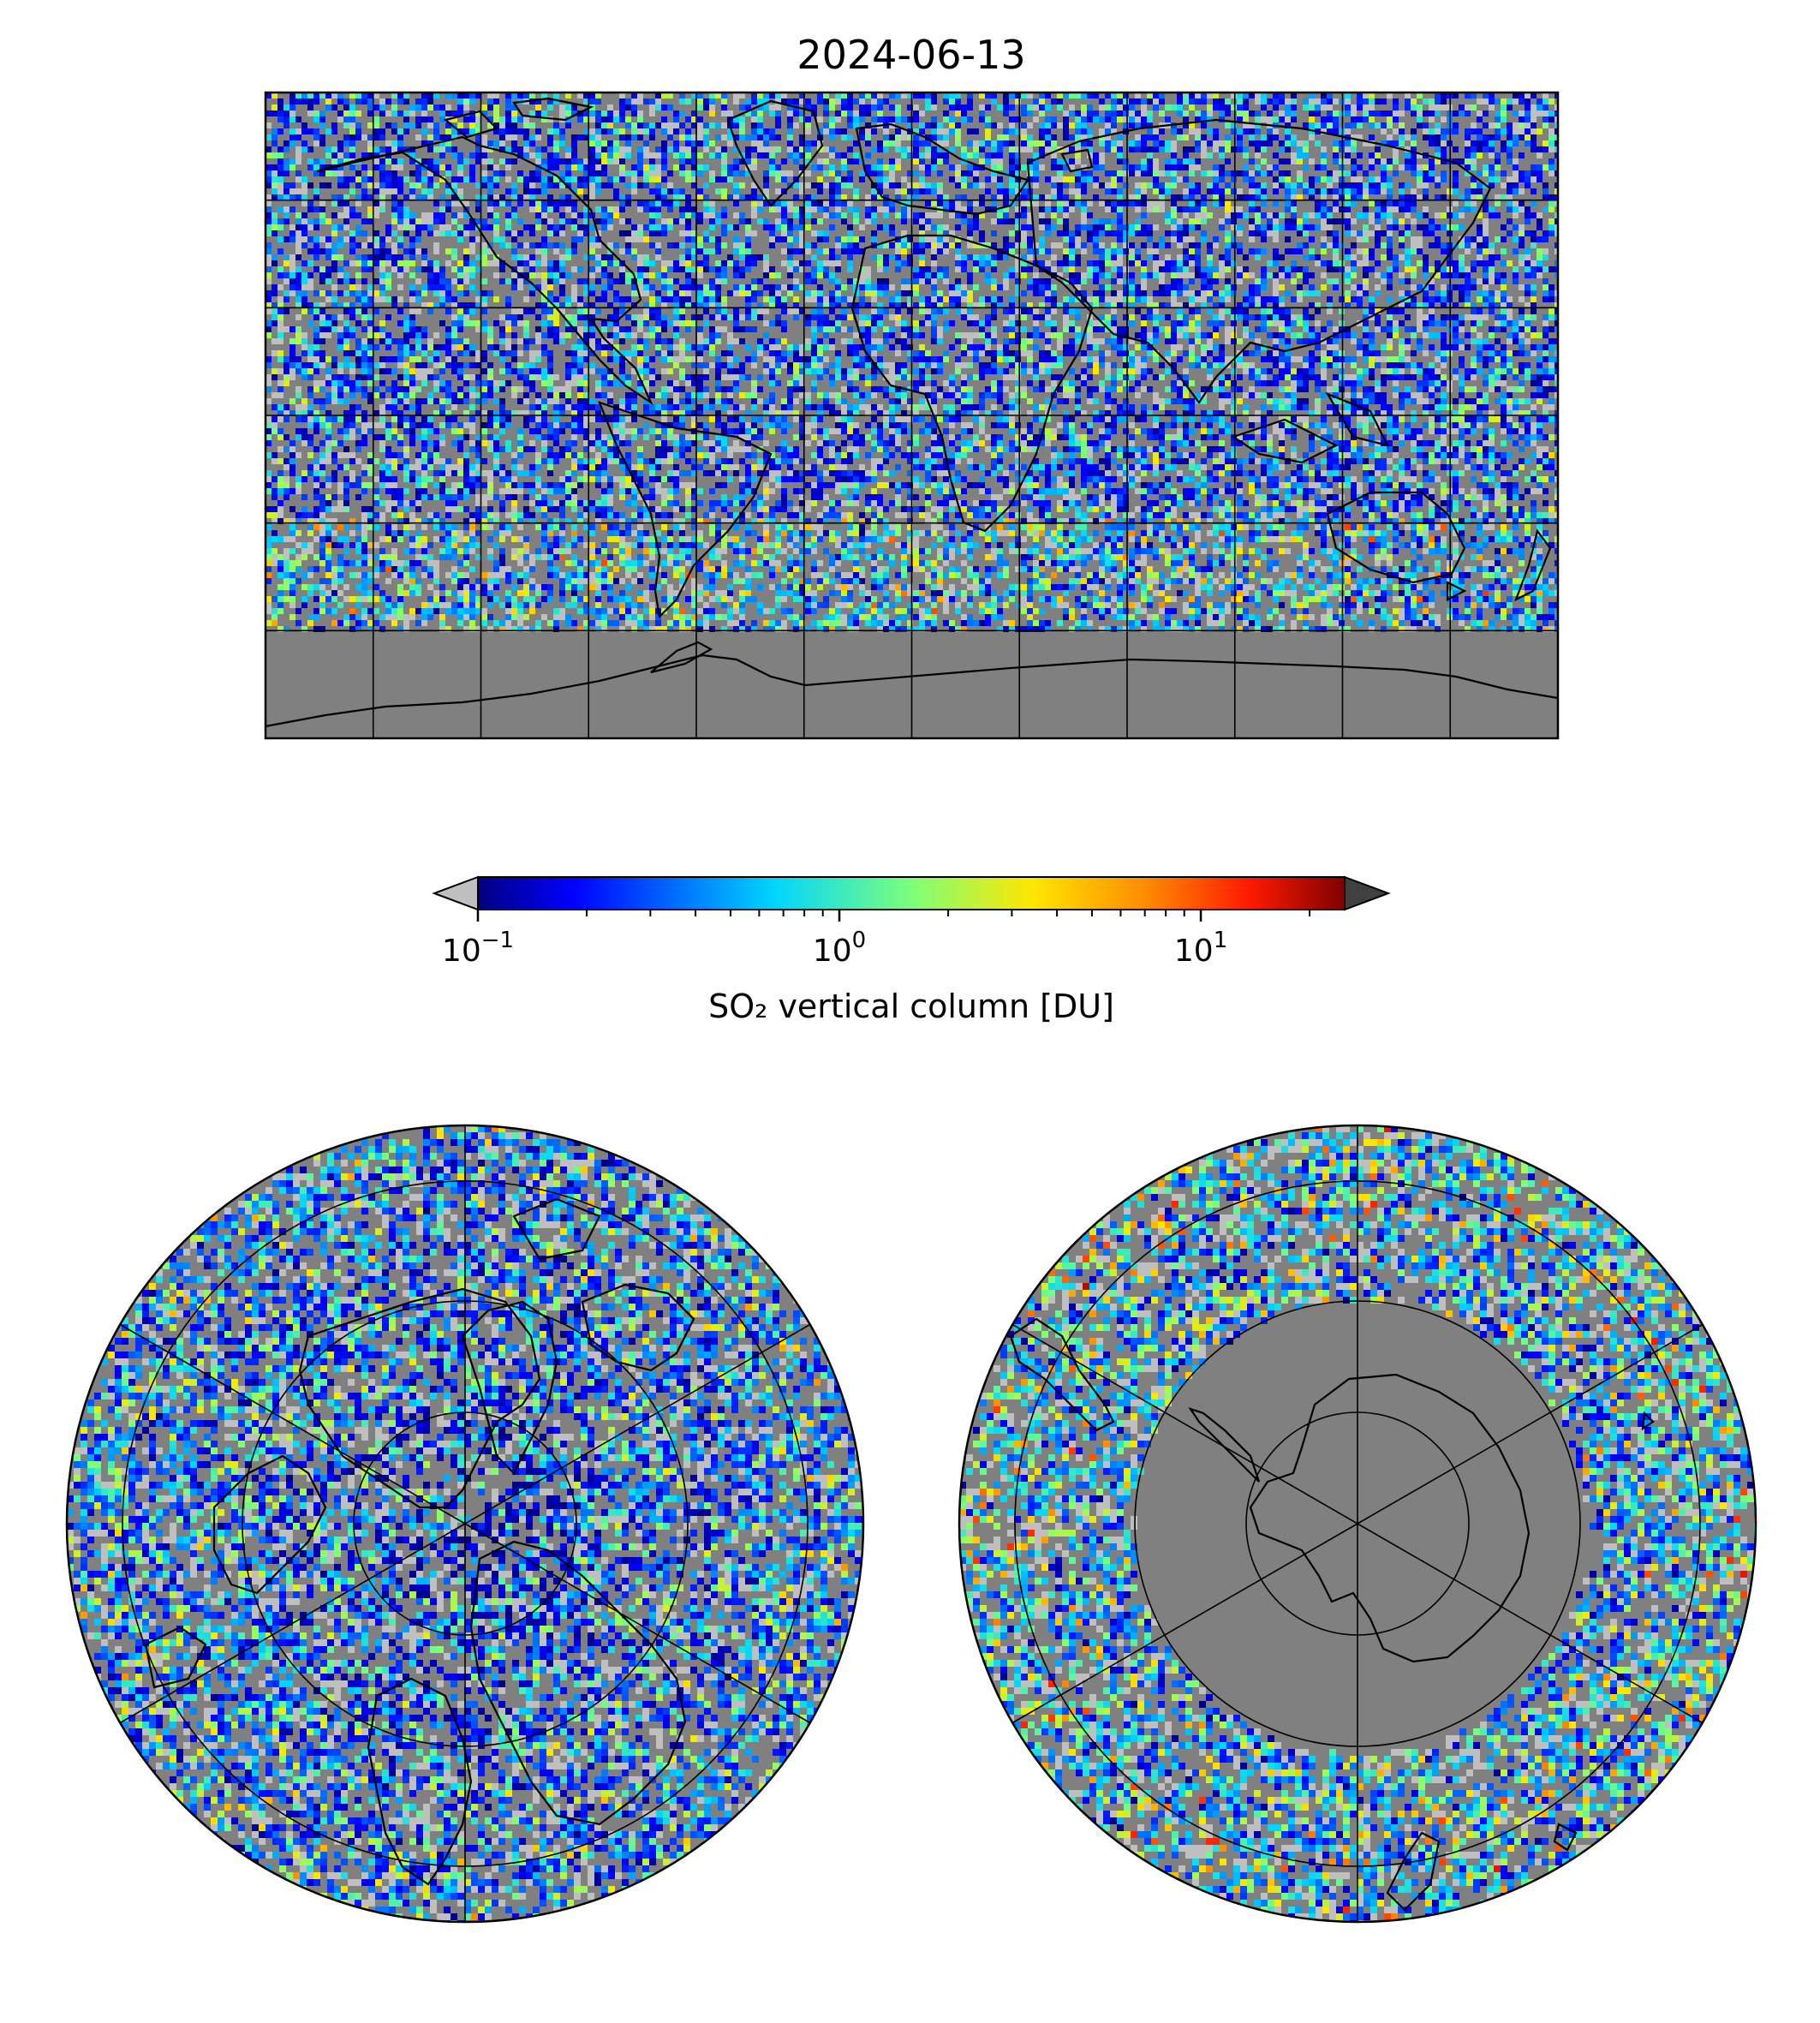  I want to click on colorbar-label: SO₂ vertical column [DU], so click(911, 1006).